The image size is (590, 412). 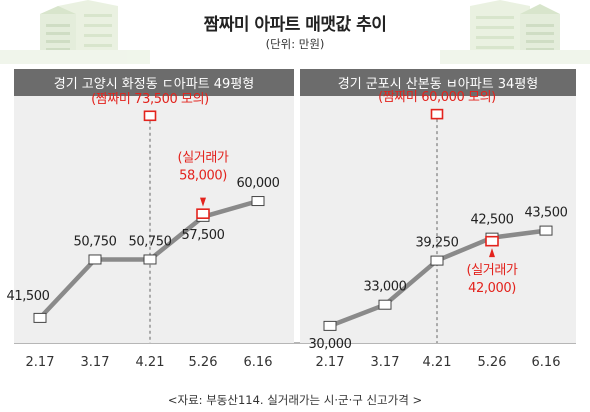 I want to click on collusion-label: (짬짜미 73,500 모의), so click(x=150, y=99).